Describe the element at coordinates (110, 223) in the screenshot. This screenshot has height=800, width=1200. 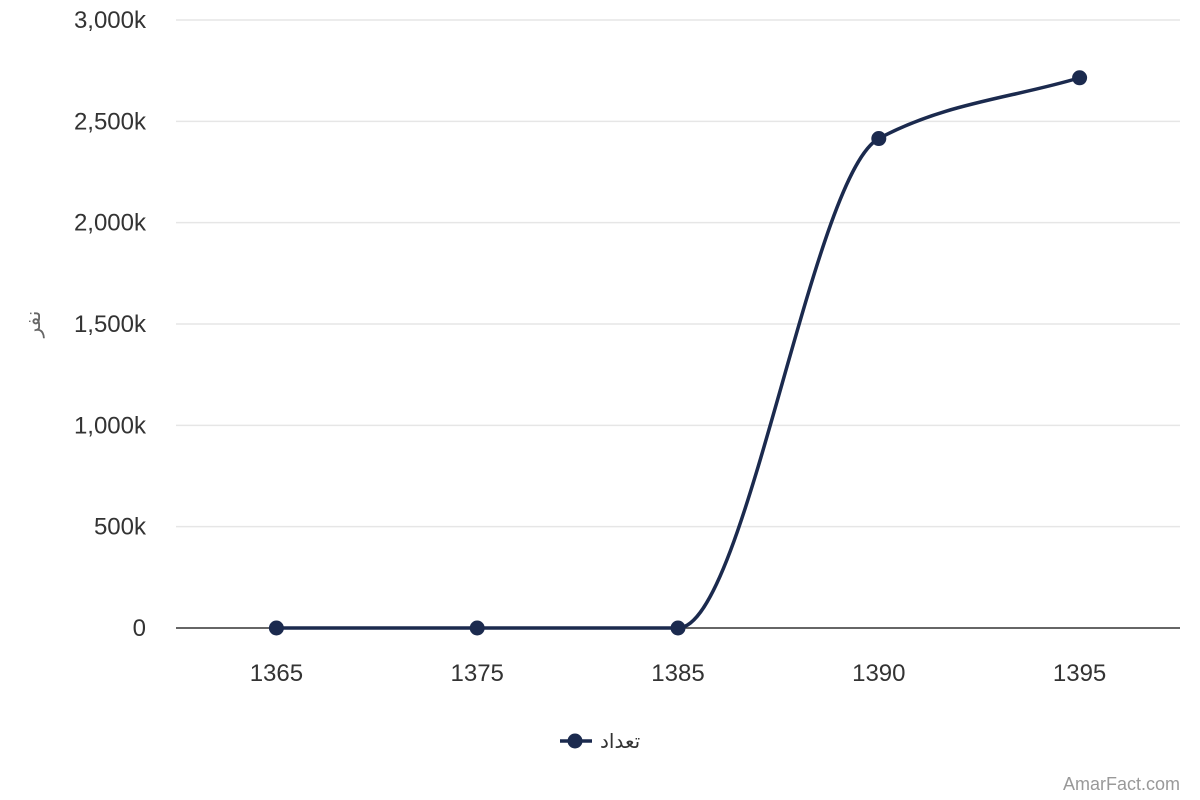
I see `y-tick-label: 2,000k` at that location.